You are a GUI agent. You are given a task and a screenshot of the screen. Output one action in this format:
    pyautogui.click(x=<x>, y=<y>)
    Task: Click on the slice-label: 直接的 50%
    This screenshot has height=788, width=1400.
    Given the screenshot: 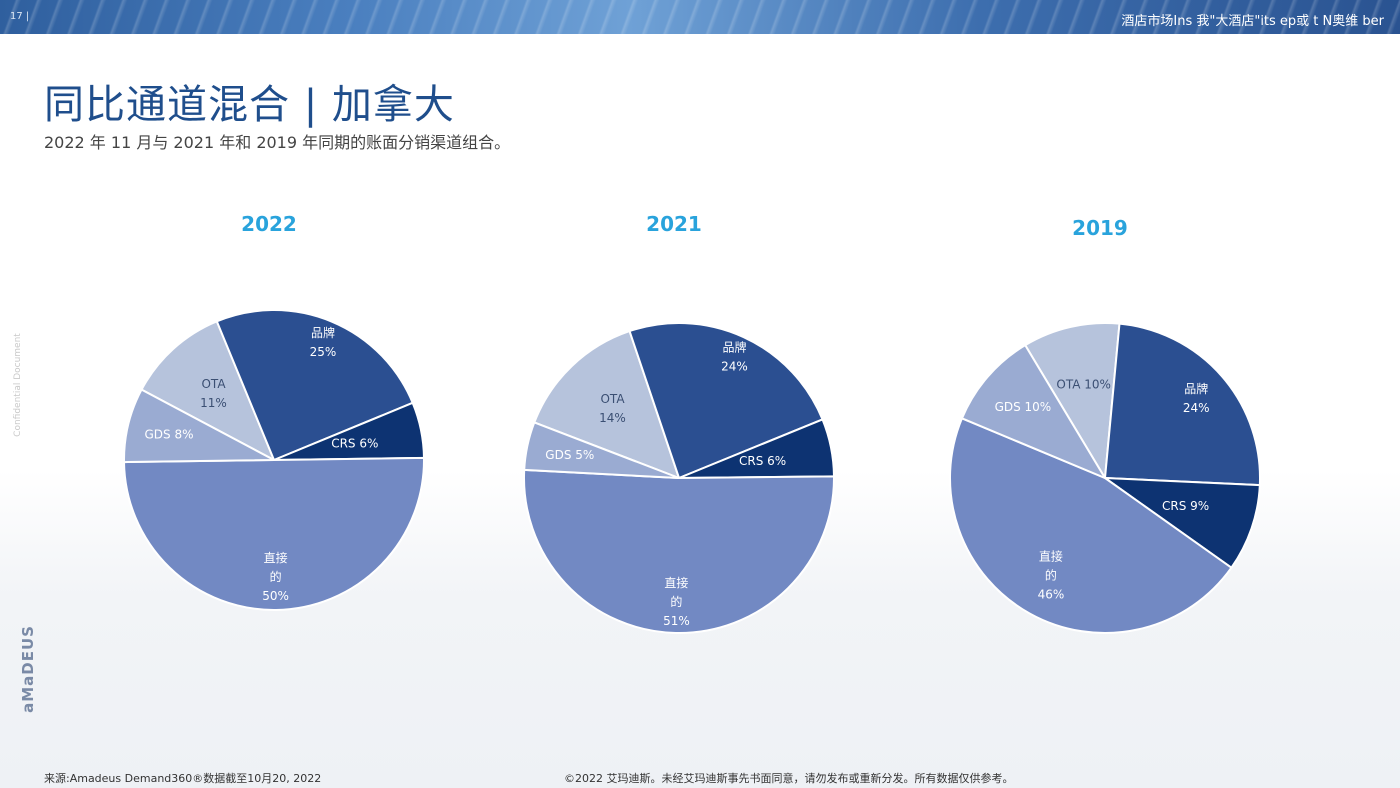 What is the action you would take?
    pyautogui.click(x=275, y=576)
    